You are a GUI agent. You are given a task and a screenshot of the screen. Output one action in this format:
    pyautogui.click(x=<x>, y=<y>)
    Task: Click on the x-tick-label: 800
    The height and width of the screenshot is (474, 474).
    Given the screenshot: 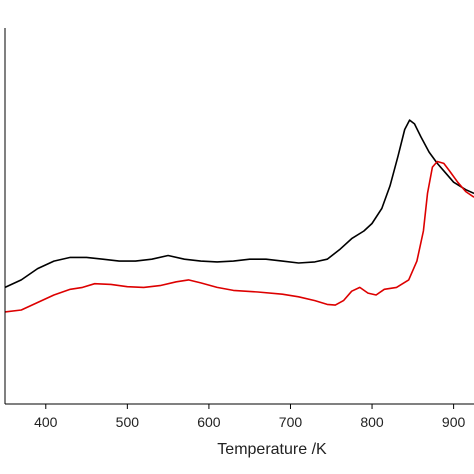 What is the action you would take?
    pyautogui.click(x=372, y=422)
    